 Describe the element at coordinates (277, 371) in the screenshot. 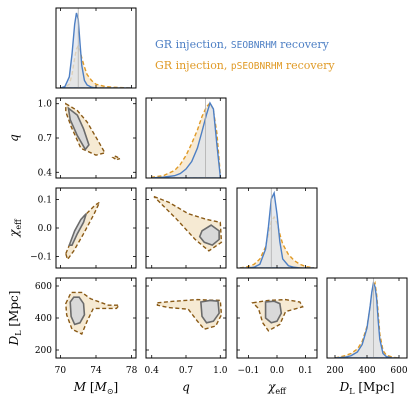

I see `x-tick-label-chi_eff: 0.0` at that location.